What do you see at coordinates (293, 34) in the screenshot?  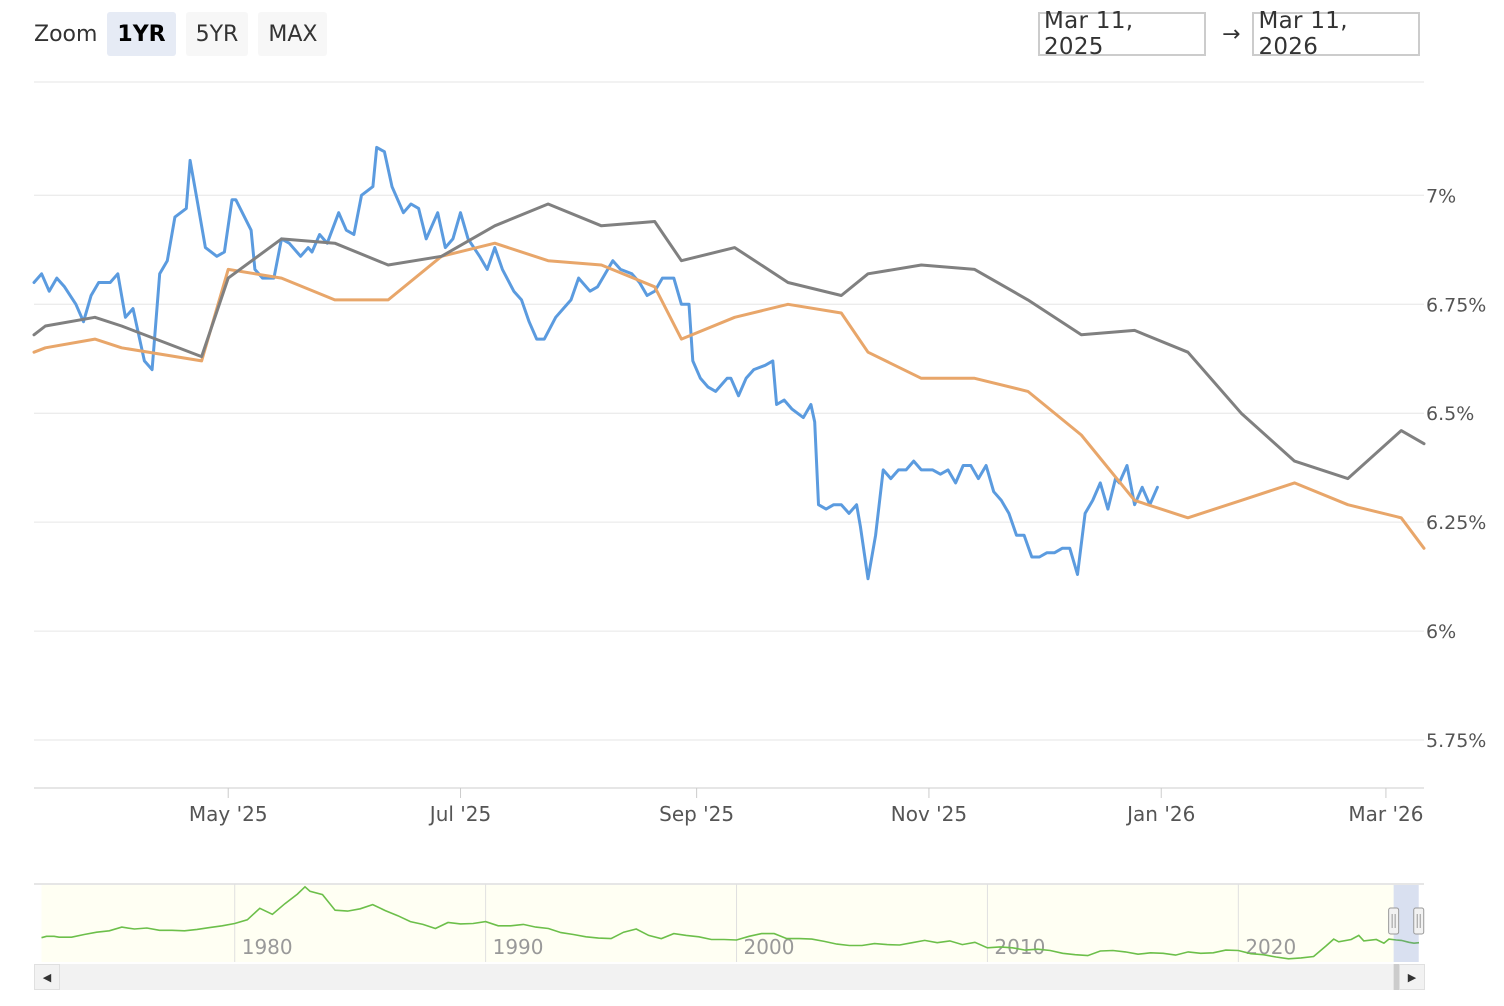 I see `zoom-max-button: MAX` at bounding box center [293, 34].